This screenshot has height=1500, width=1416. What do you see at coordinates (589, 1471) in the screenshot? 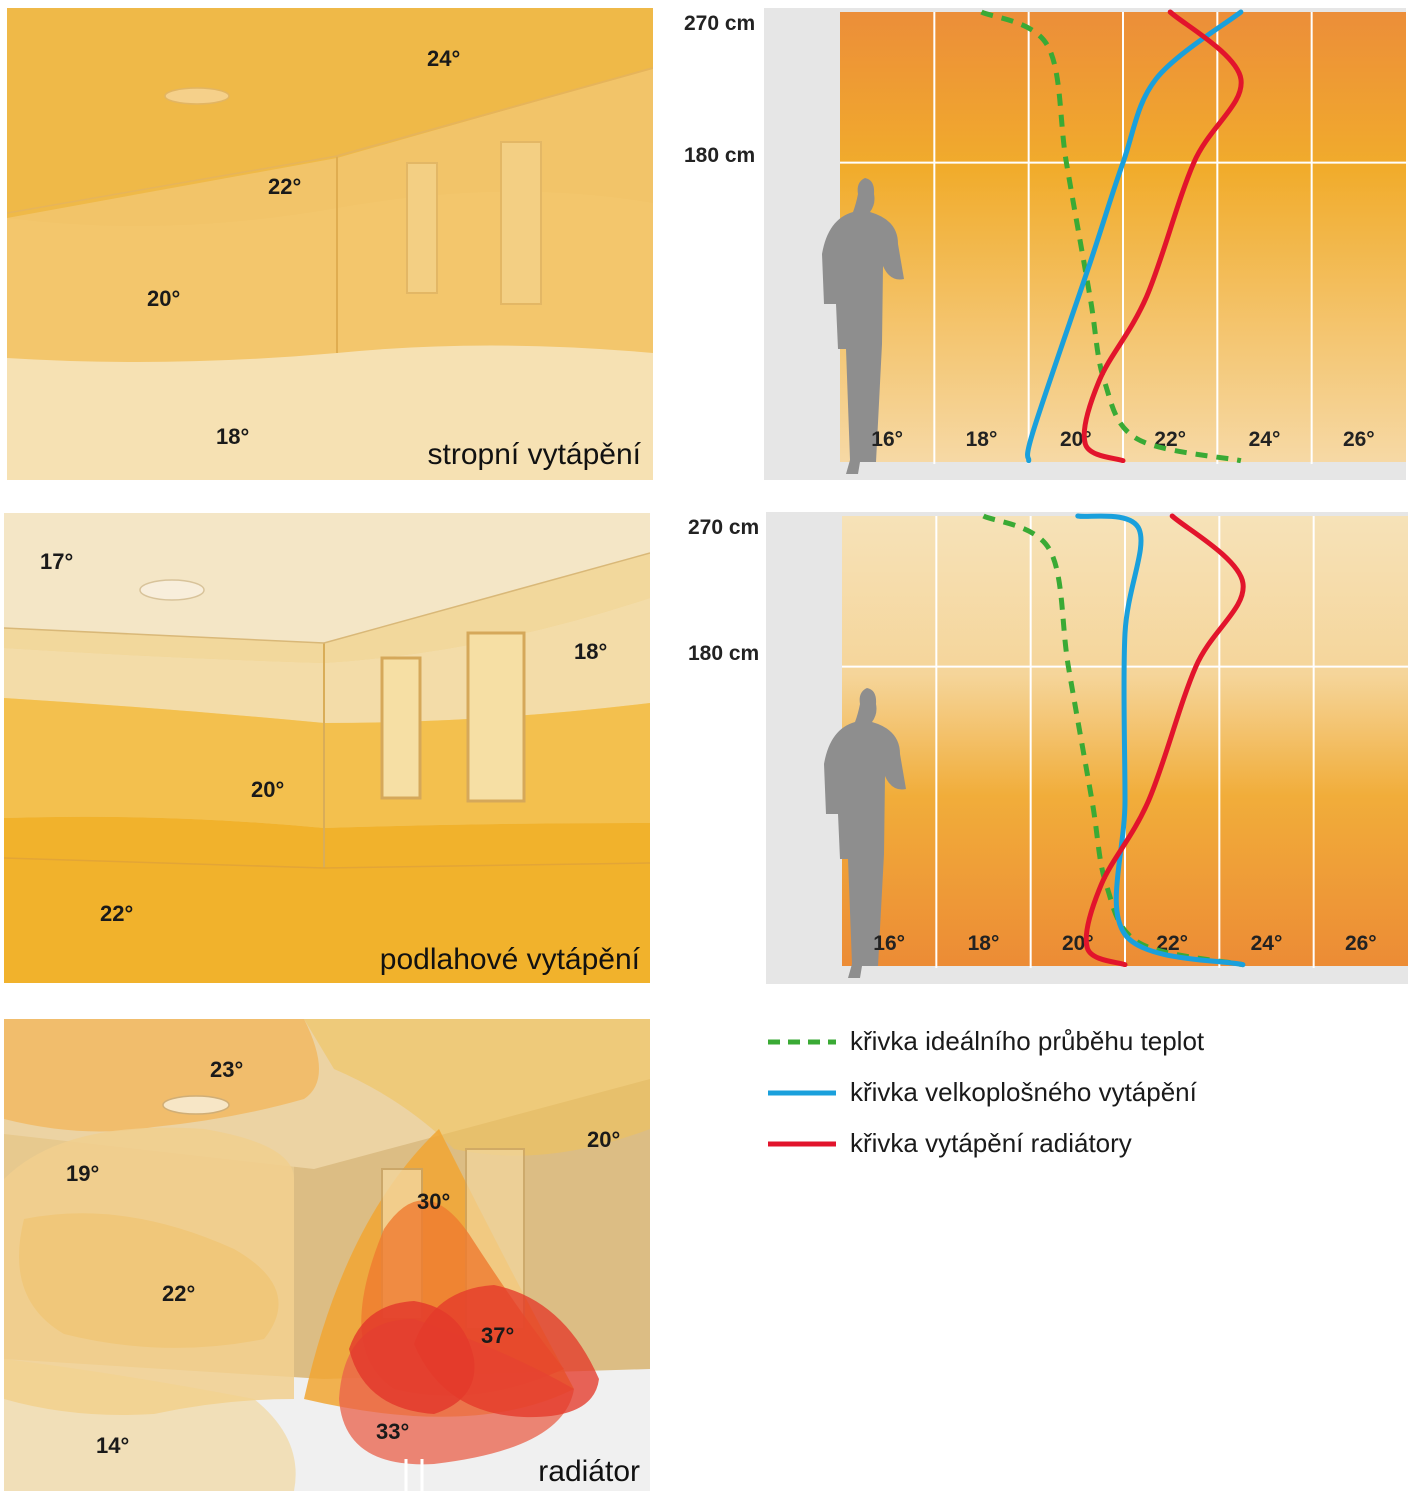
I see `room-caption: radiátor` at bounding box center [589, 1471].